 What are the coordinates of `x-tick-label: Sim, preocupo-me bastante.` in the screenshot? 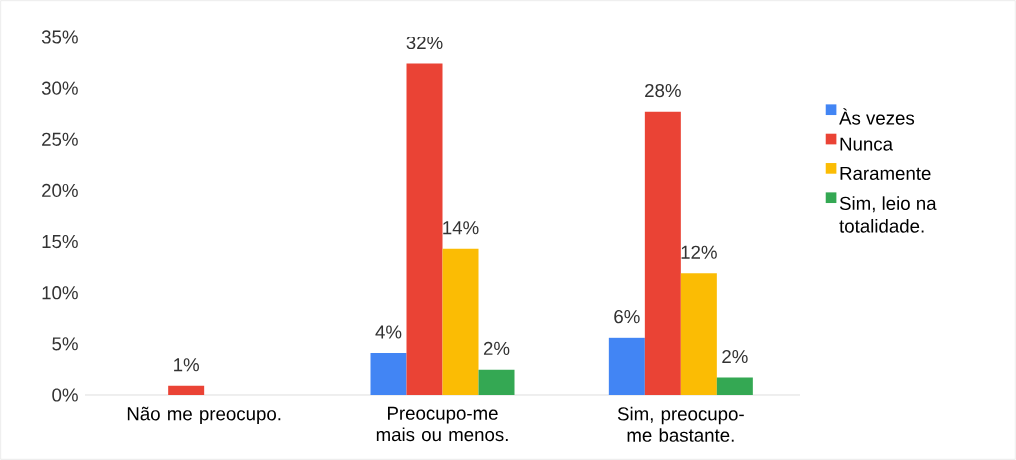 It's located at (680, 424).